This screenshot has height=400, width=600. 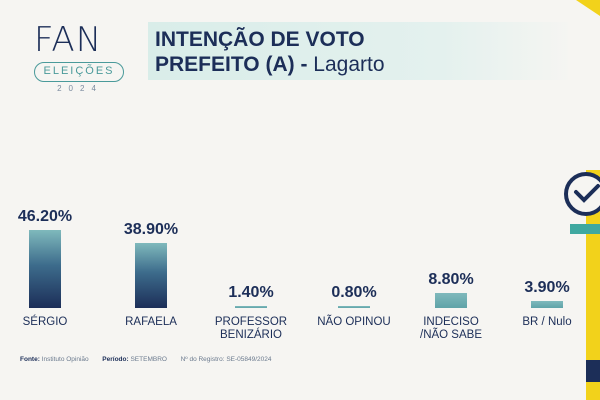 I want to click on category-label-2: PROFESSOR BENIZÁRIO, so click(x=251, y=329).